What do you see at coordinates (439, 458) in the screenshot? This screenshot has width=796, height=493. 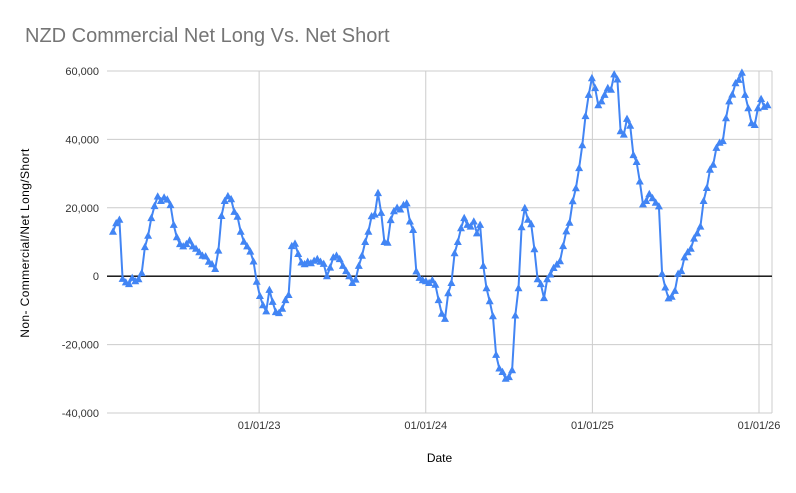 I see `x-axis-title: Date` at bounding box center [439, 458].